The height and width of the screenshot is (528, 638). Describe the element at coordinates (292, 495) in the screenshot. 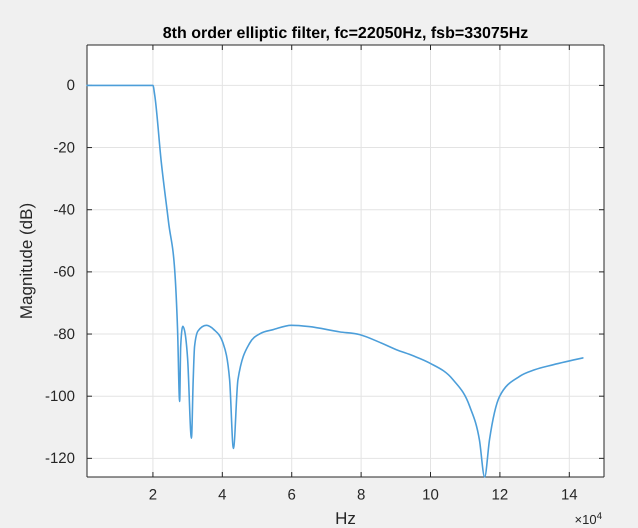

I see `x-tick-label: 6` at that location.